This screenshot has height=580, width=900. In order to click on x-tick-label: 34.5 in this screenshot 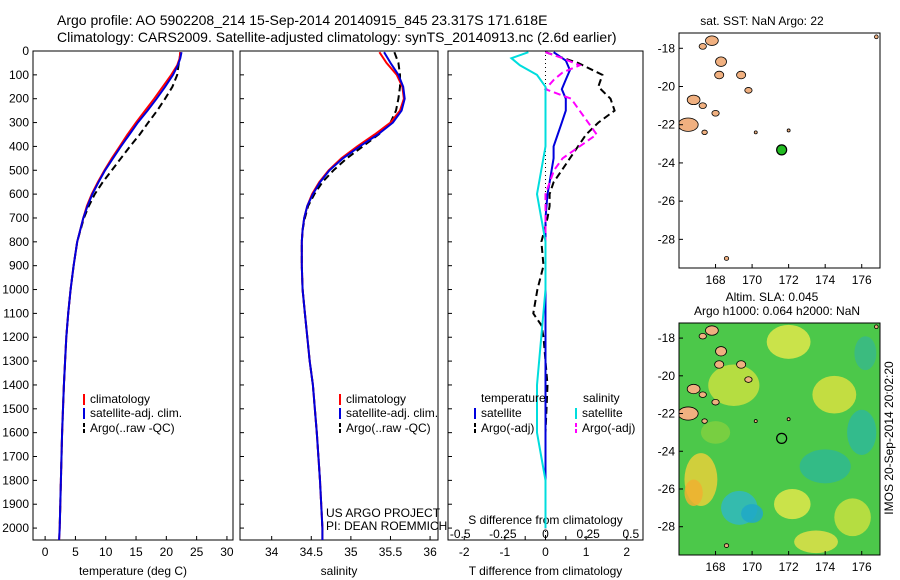, I will do `click(312, 552)`.